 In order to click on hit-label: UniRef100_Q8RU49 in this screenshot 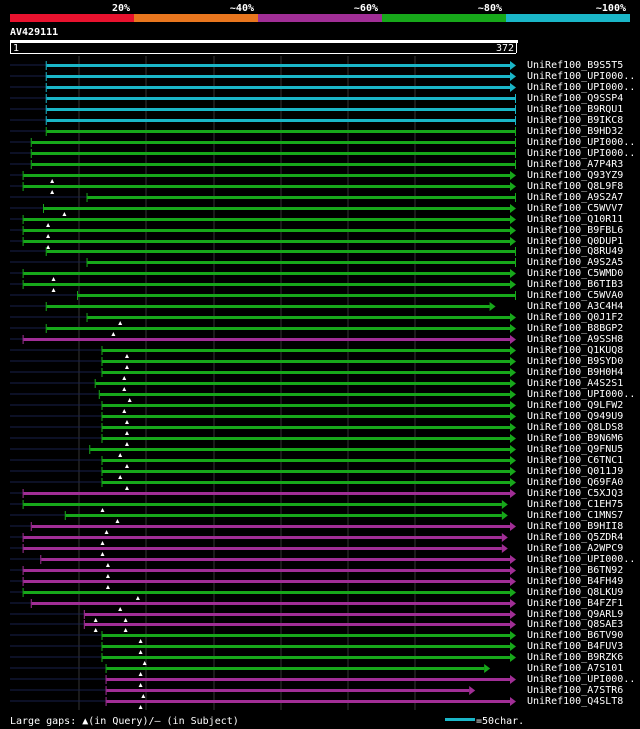, I will do `click(575, 251)`.